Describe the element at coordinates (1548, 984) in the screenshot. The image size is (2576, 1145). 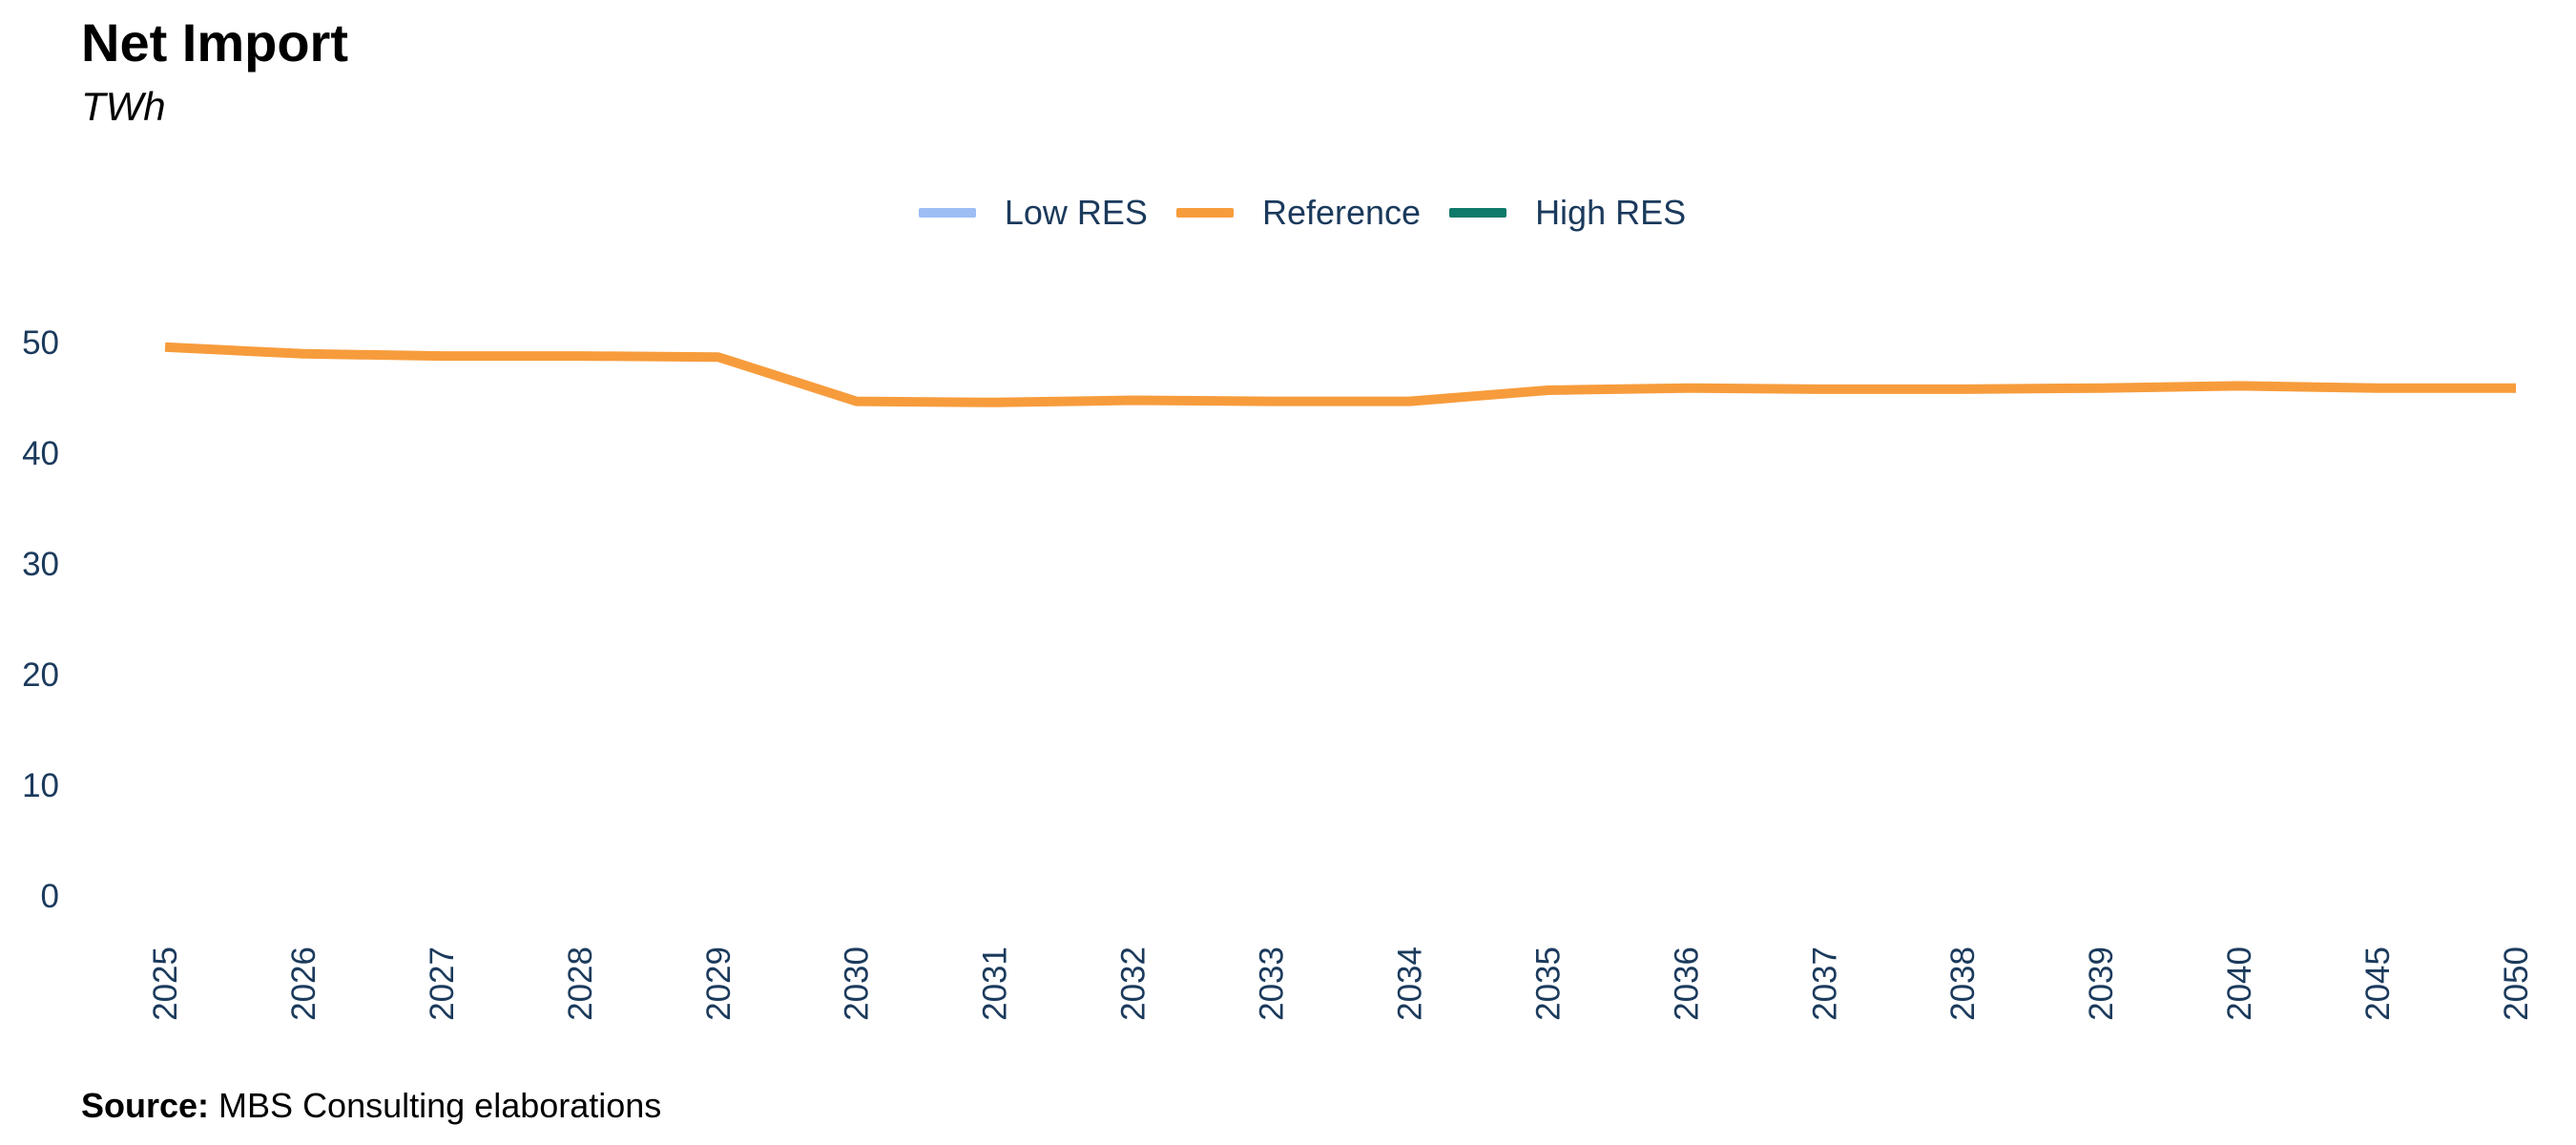
I see `x-tick-label: 2035` at that location.